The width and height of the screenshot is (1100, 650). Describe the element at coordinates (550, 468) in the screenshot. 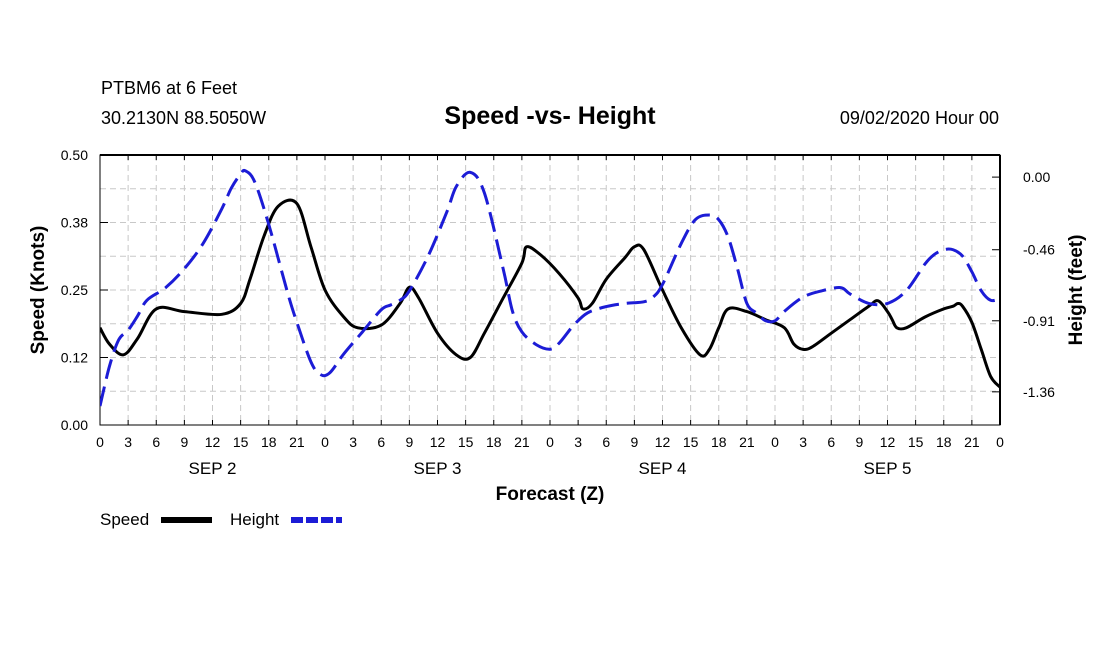

I see `day-labels: SEP 2 SEP 3 SEP 4 SEP 5` at that location.